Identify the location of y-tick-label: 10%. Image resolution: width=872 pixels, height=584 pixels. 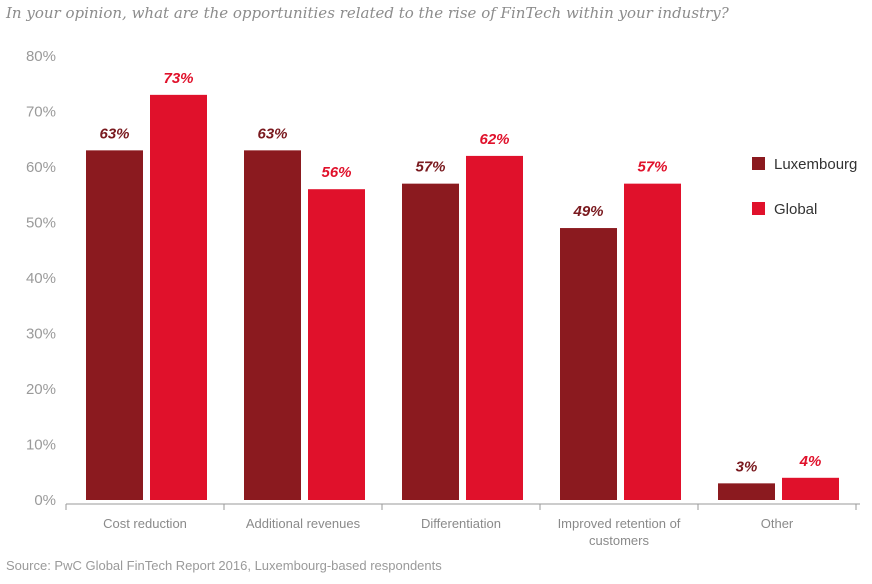
(41, 445).